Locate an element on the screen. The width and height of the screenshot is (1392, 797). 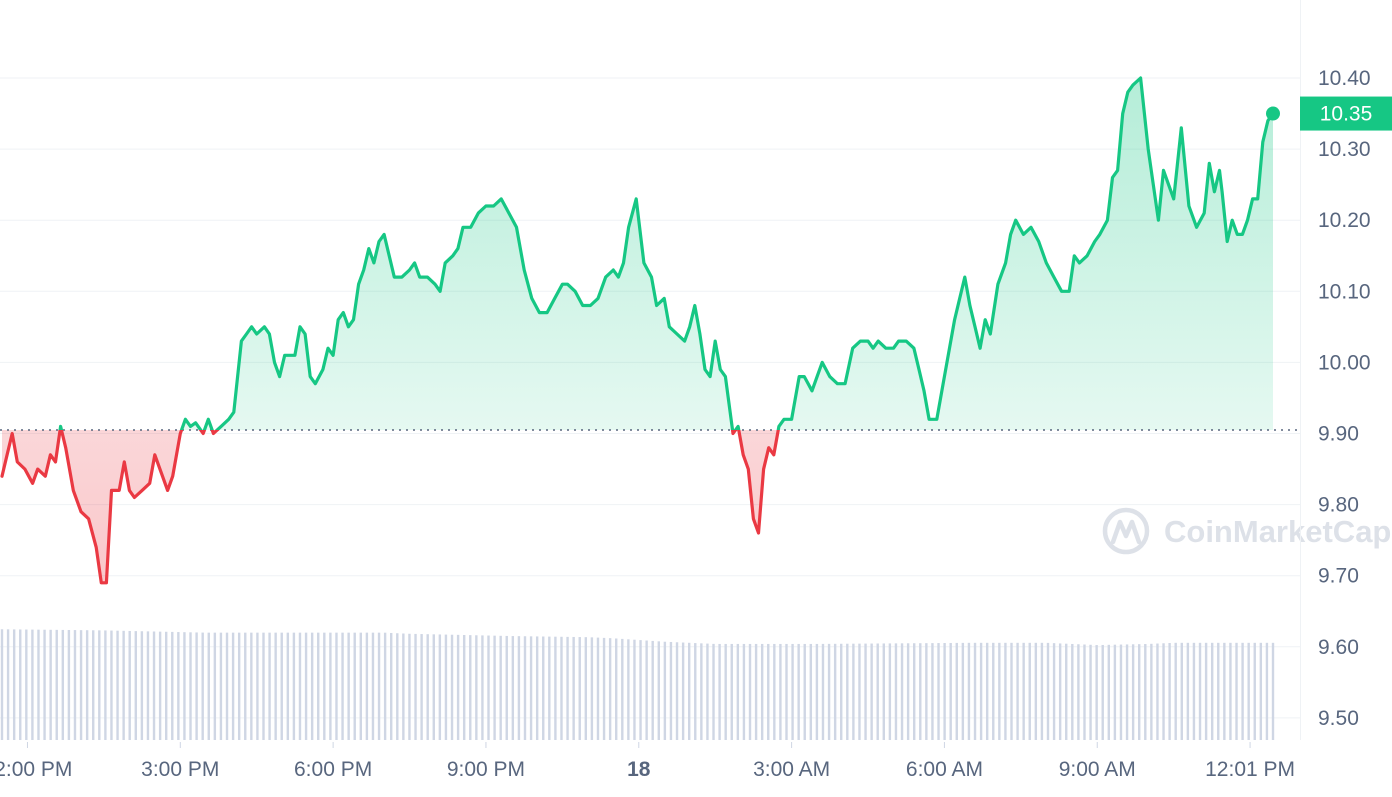
x-tick-label: 6:00 PM is located at coordinates (333, 769).